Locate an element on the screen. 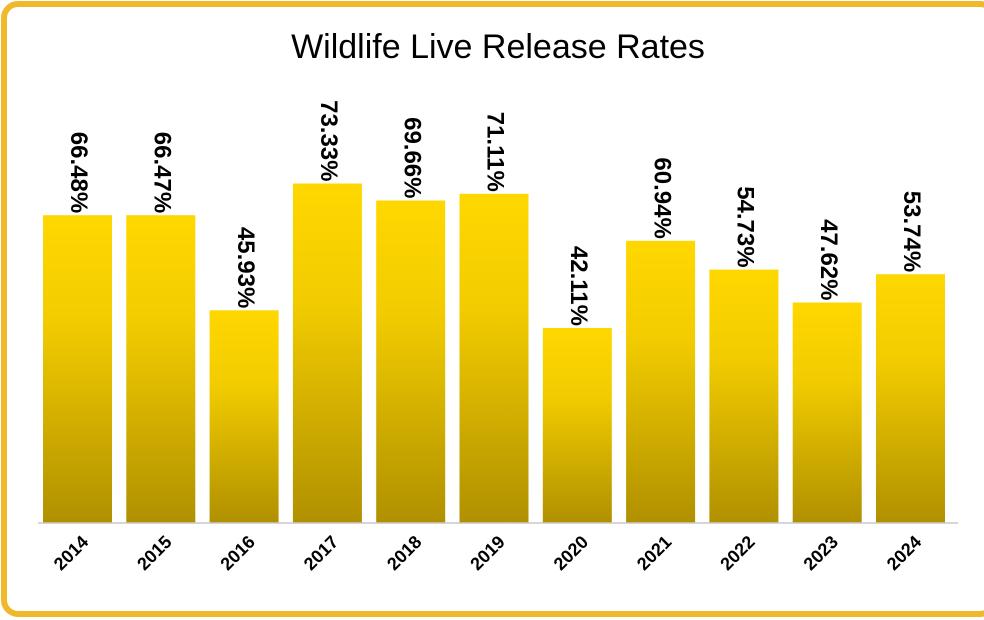 The image size is (984, 620). bar-2016 is located at coordinates (244, 416).